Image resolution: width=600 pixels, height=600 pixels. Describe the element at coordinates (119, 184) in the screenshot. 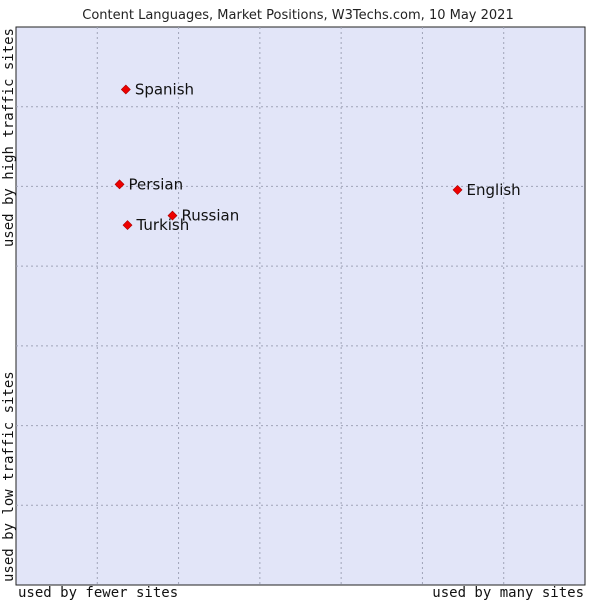

I see `data-point-persian` at that location.